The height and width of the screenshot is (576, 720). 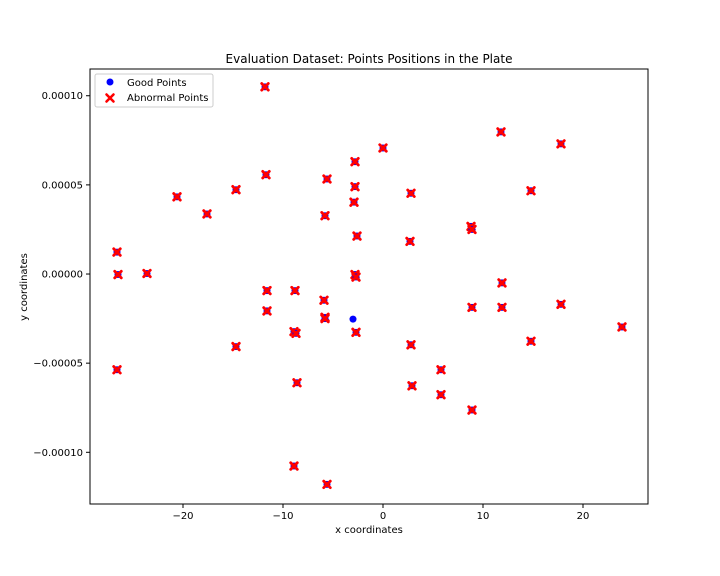 What do you see at coordinates (167, 98) in the screenshot?
I see `legend-abnormal-label: Abnormal Points` at bounding box center [167, 98].